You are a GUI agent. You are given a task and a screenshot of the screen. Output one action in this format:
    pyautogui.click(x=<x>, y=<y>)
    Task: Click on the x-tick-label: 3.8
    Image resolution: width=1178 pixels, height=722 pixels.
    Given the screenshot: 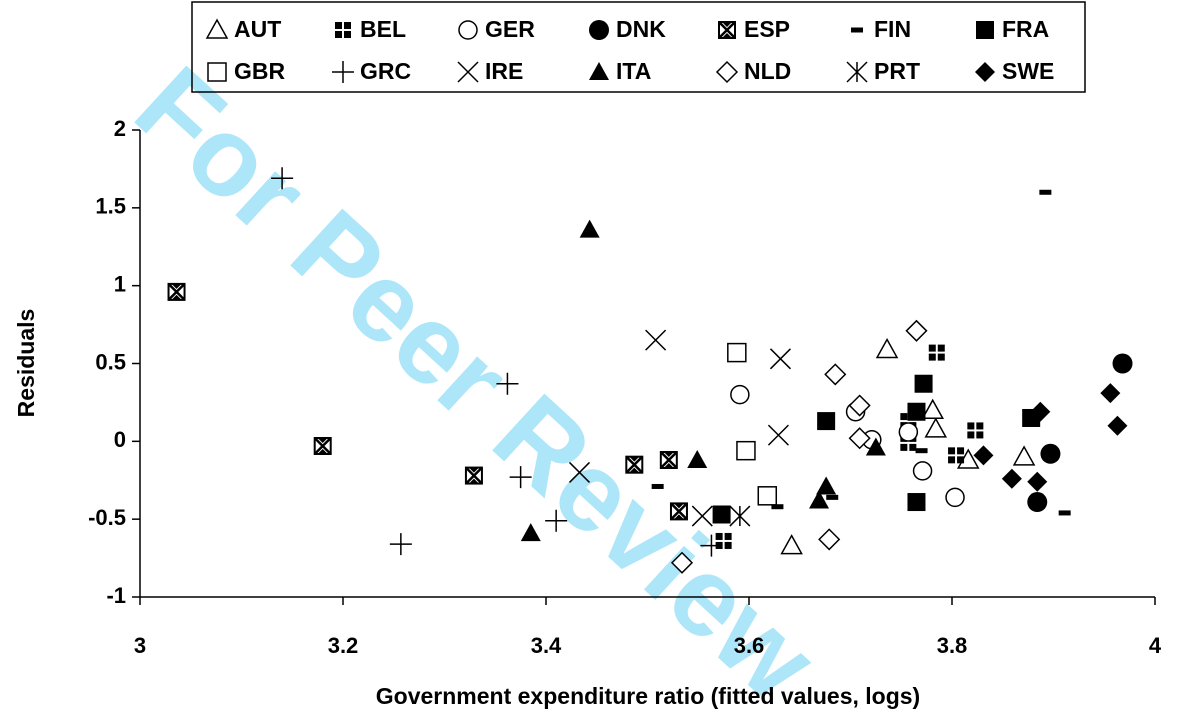 What is the action you would take?
    pyautogui.click(x=952, y=645)
    